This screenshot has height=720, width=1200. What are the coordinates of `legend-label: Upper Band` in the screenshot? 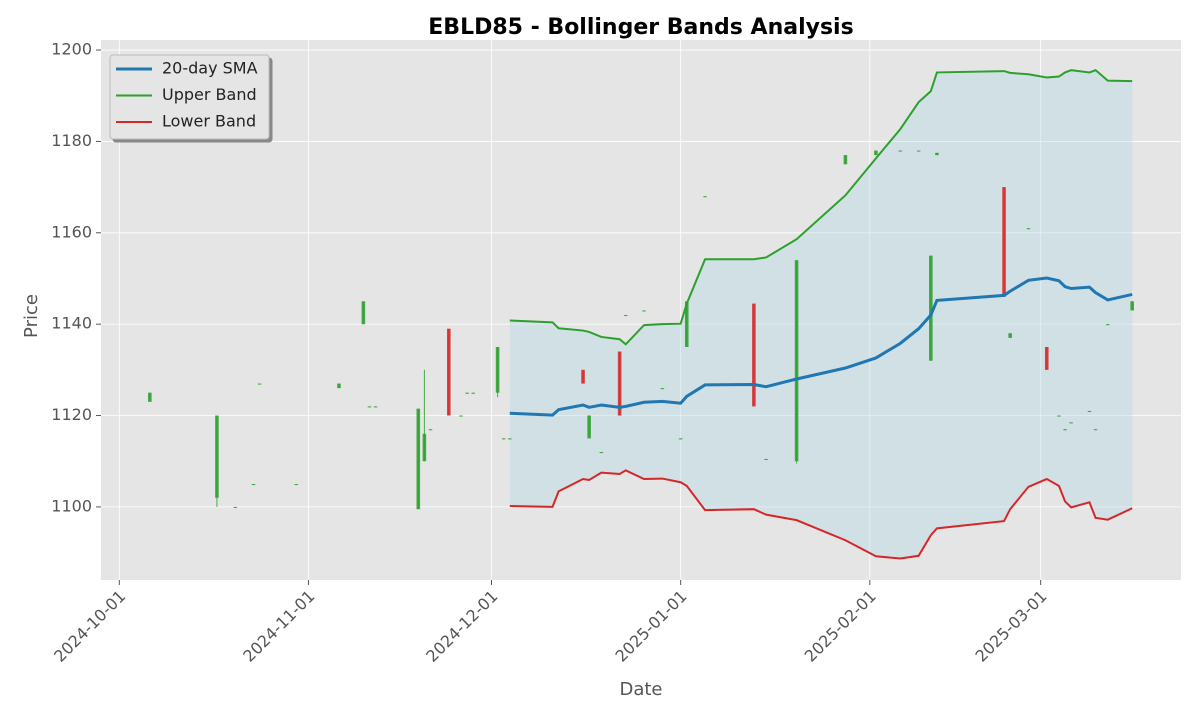 It's located at (209, 94).